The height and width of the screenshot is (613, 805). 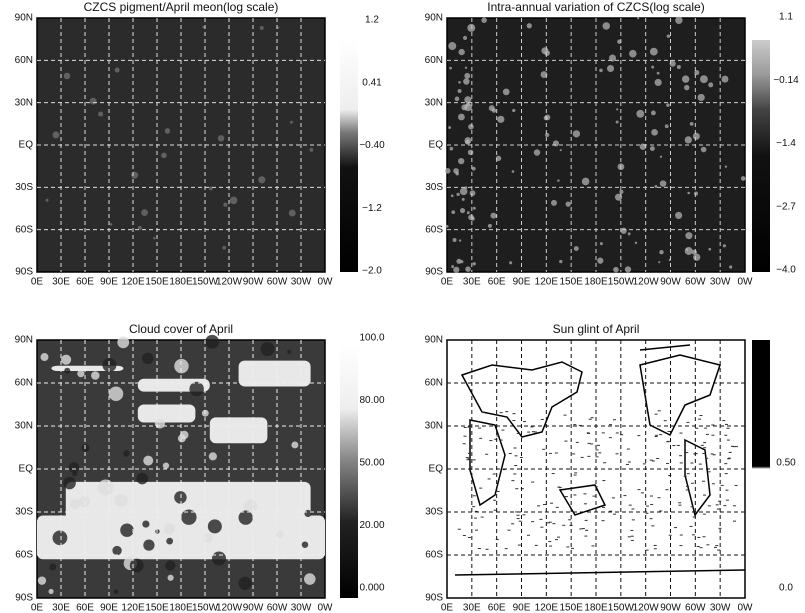 What do you see at coordinates (372, 145) in the screenshot?
I see `colorbar-label: −0.40` at bounding box center [372, 145].